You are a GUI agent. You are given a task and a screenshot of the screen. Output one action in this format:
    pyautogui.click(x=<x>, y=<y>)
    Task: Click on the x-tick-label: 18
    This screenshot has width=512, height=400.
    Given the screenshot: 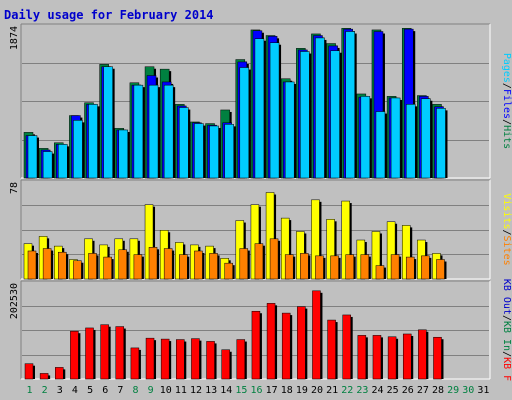 What is the action you would take?
    pyautogui.click(x=287, y=390)
    